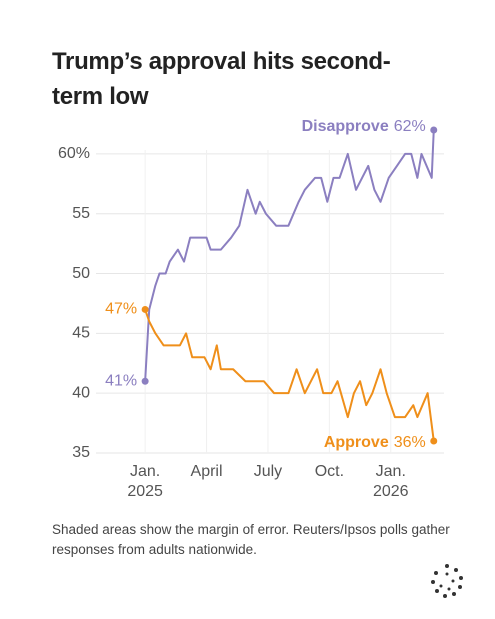 This screenshot has width=495, height=619. I want to click on y-tick-label: 45, so click(81, 333).